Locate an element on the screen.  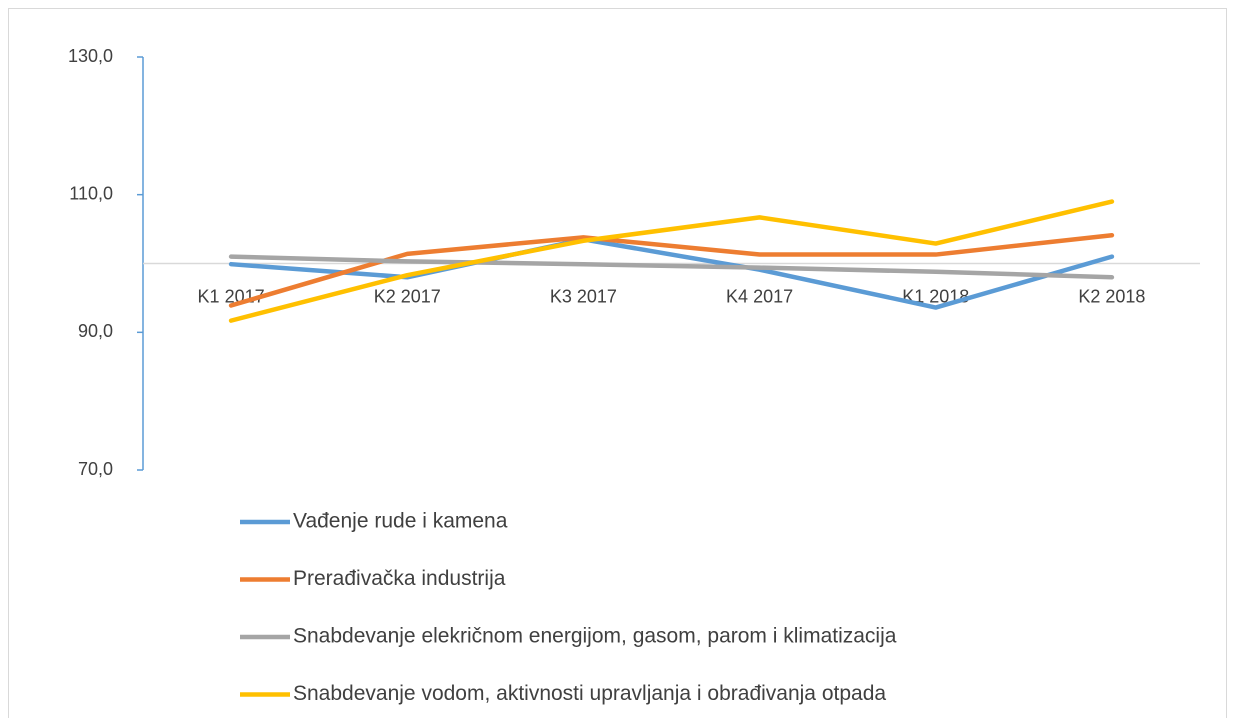
y-tick-label: 70,0 is located at coordinates (95, 469).